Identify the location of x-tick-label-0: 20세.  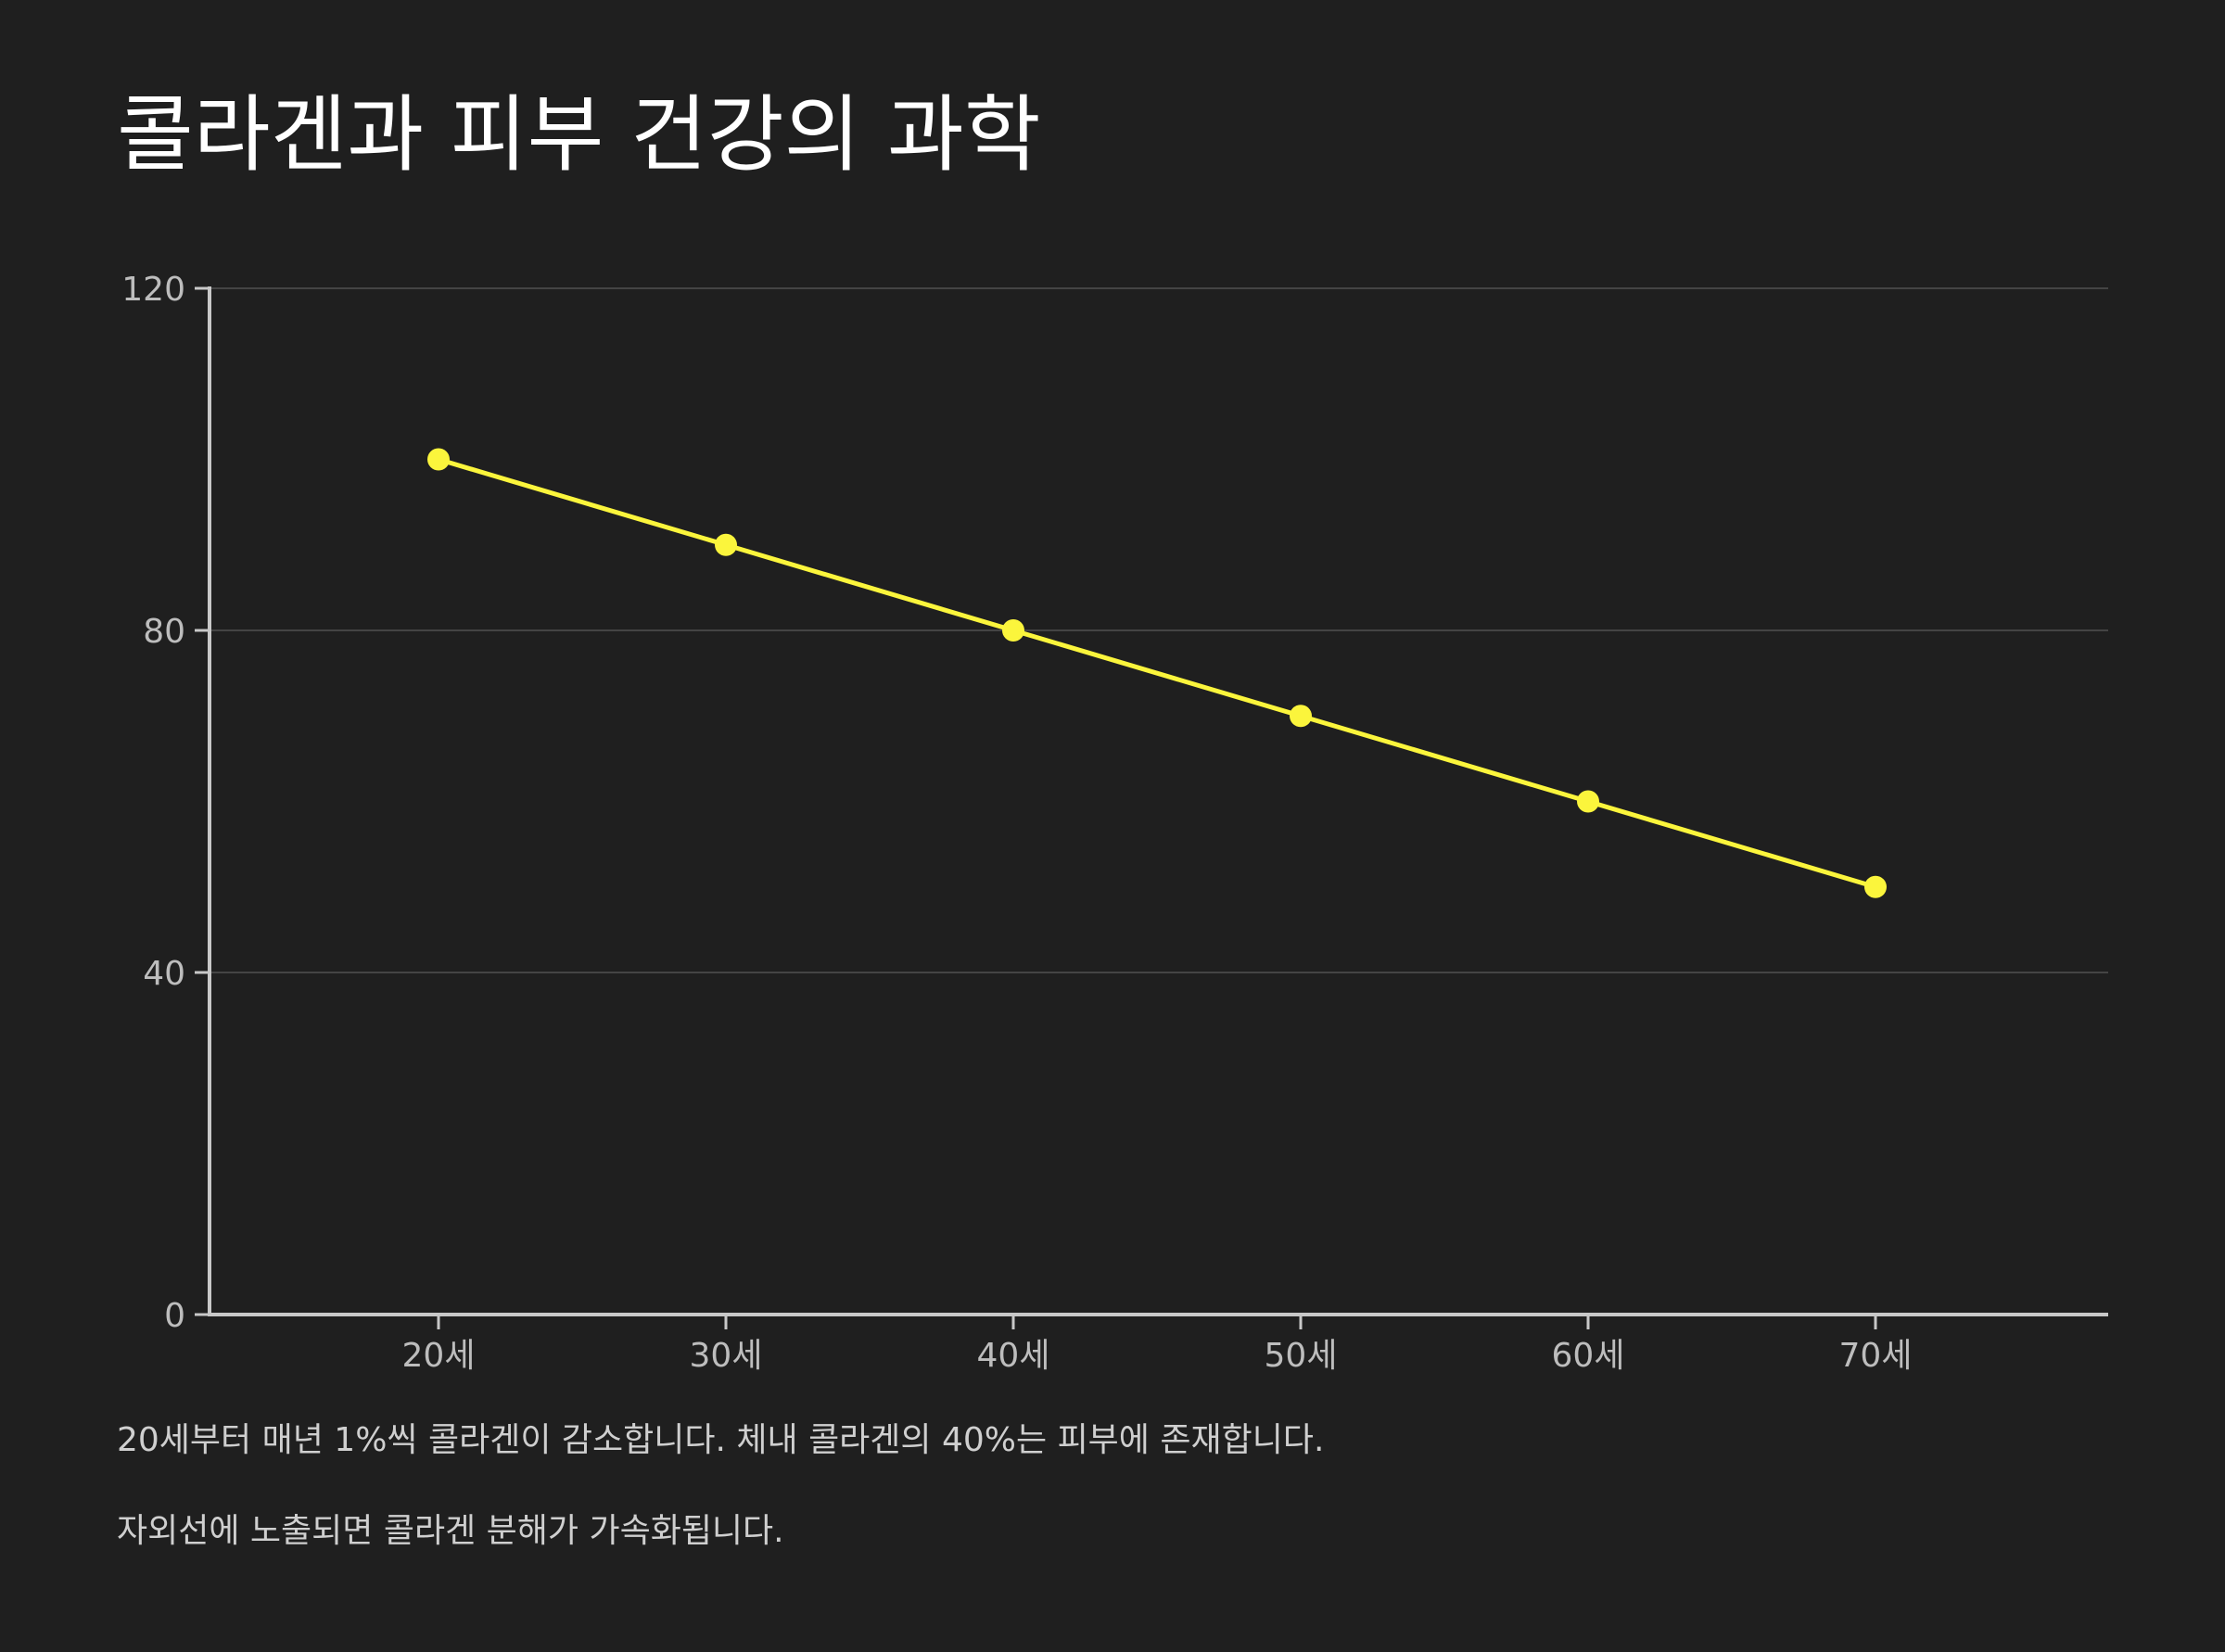
(439, 1356).